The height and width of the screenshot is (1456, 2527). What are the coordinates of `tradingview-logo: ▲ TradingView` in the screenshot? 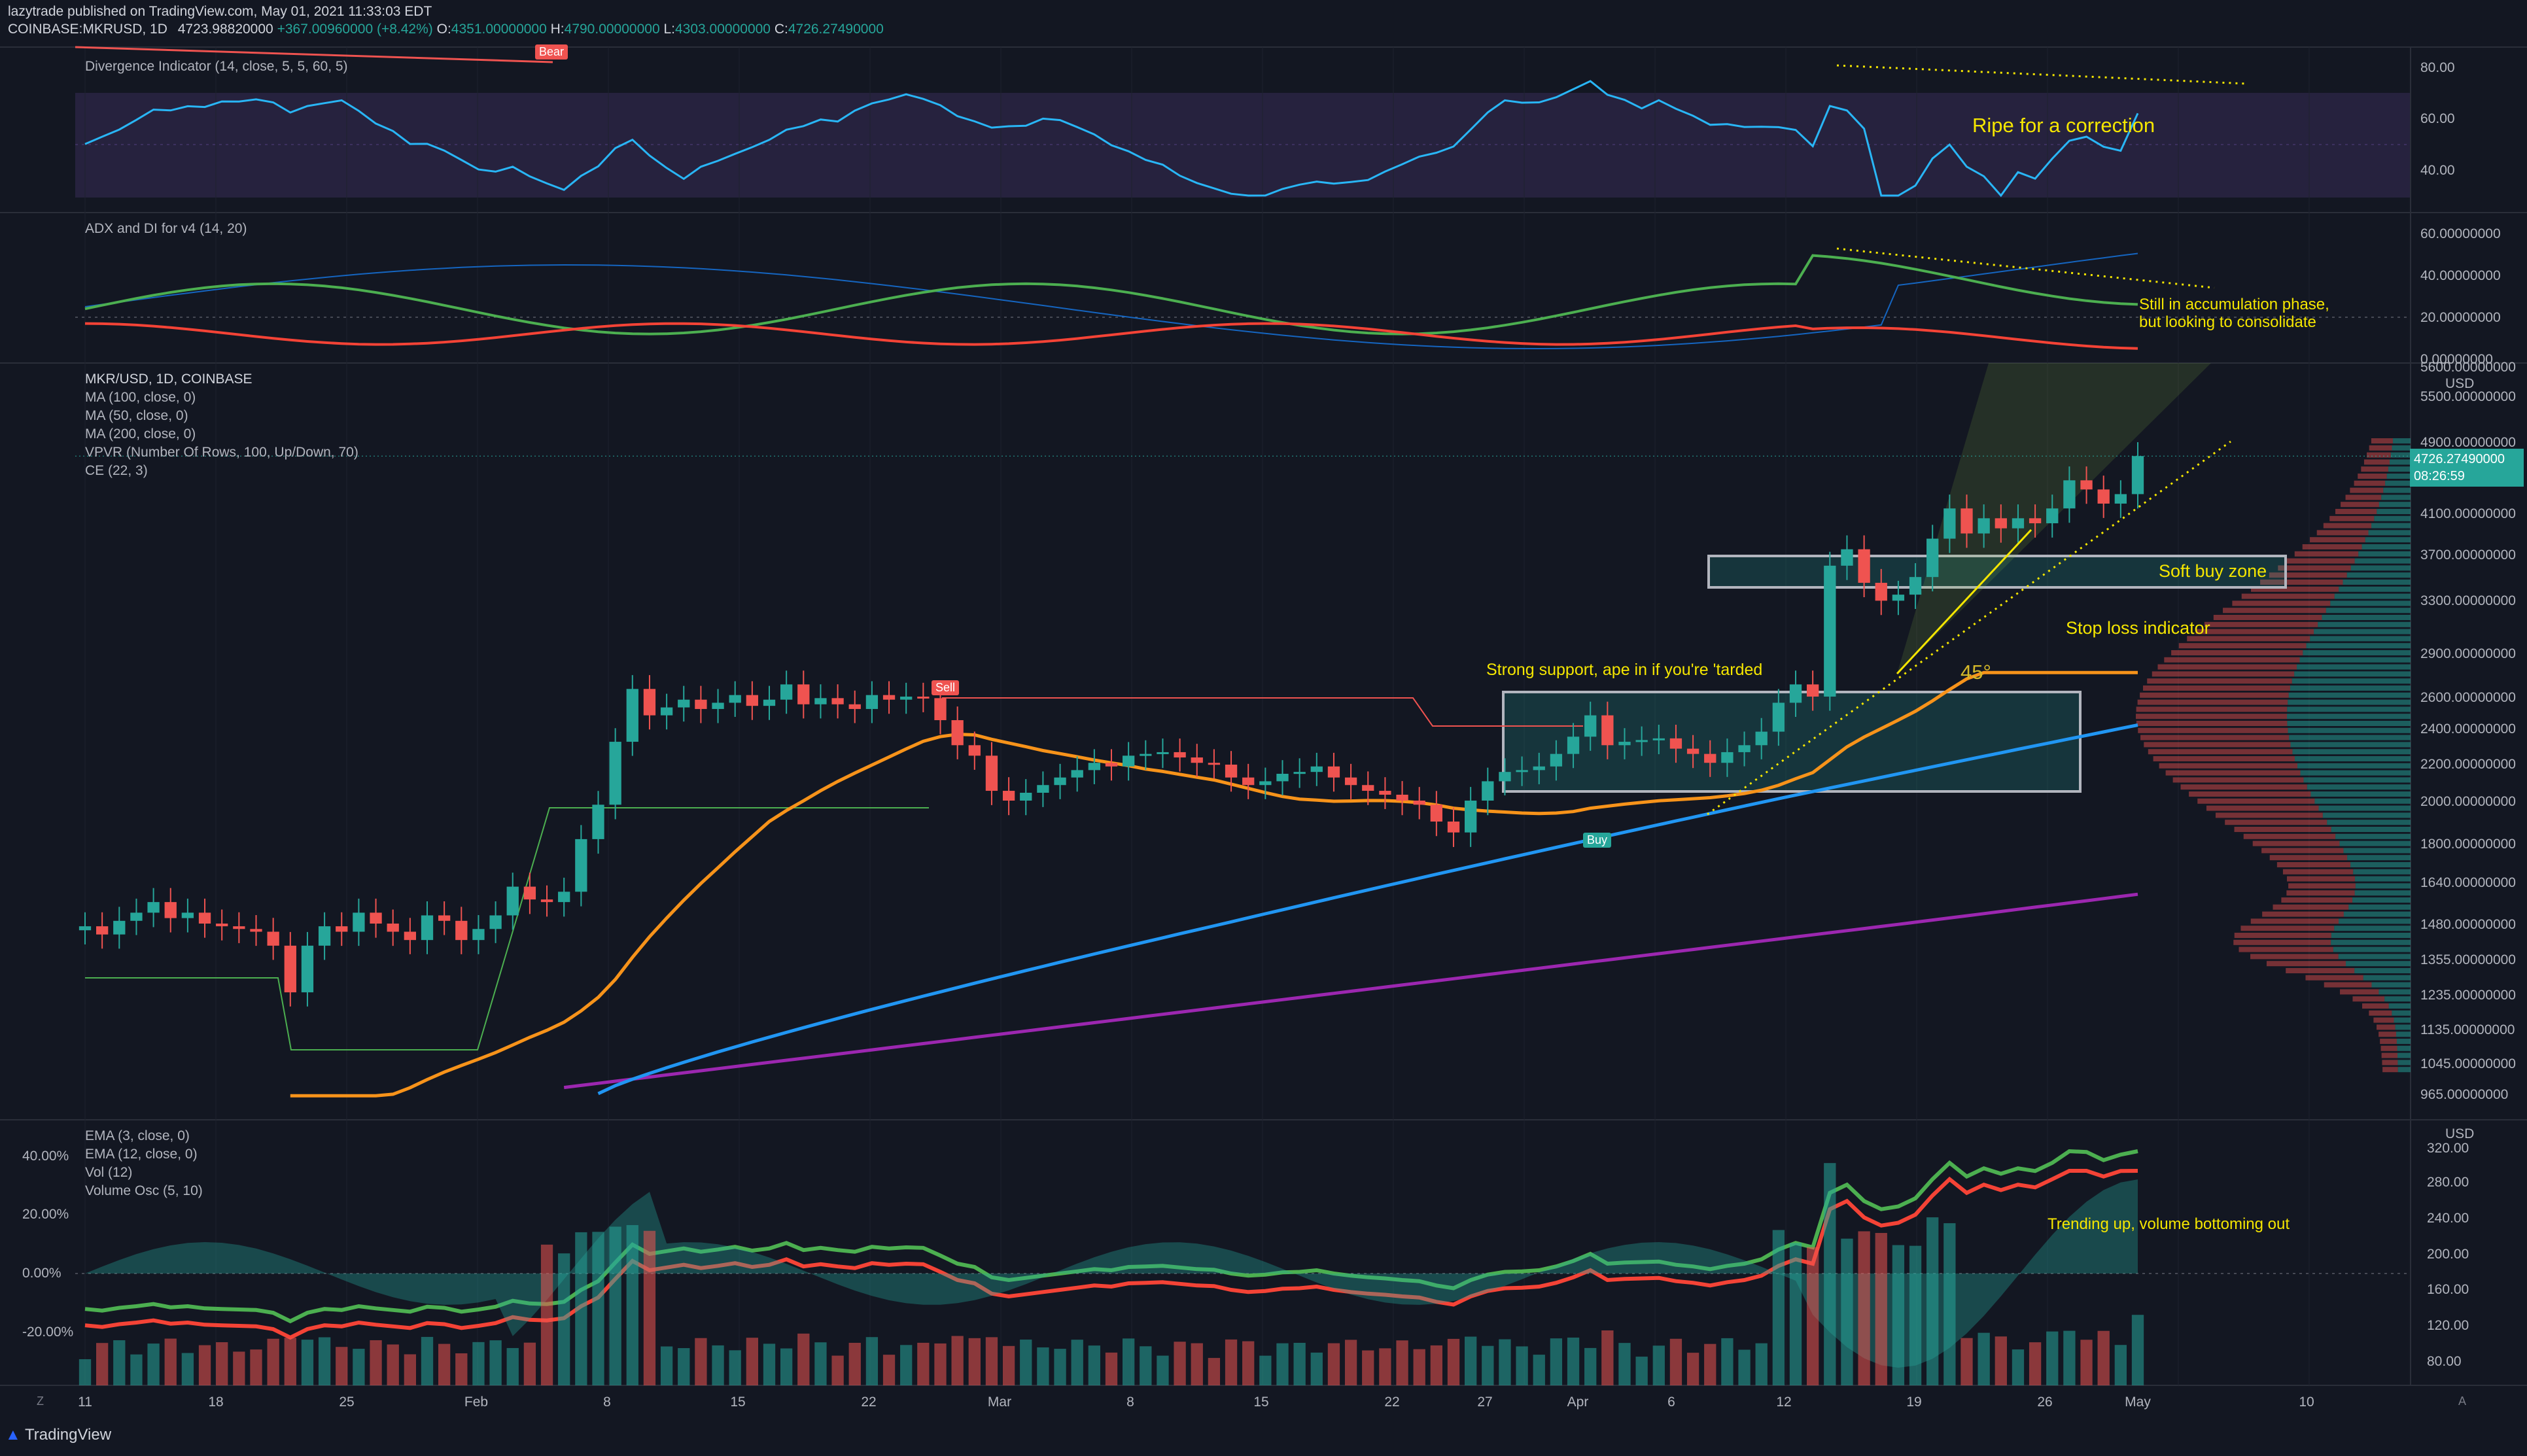 It's located at (58, 1435).